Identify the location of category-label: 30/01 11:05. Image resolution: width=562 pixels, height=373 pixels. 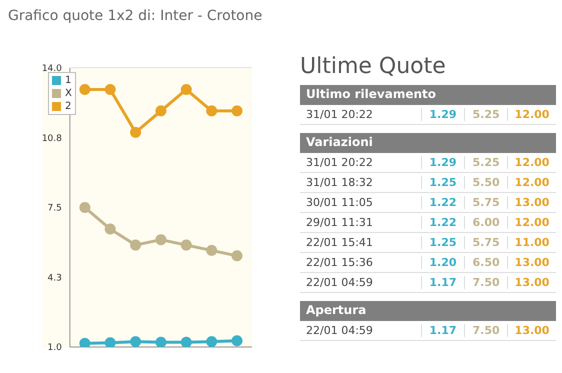
(339, 202).